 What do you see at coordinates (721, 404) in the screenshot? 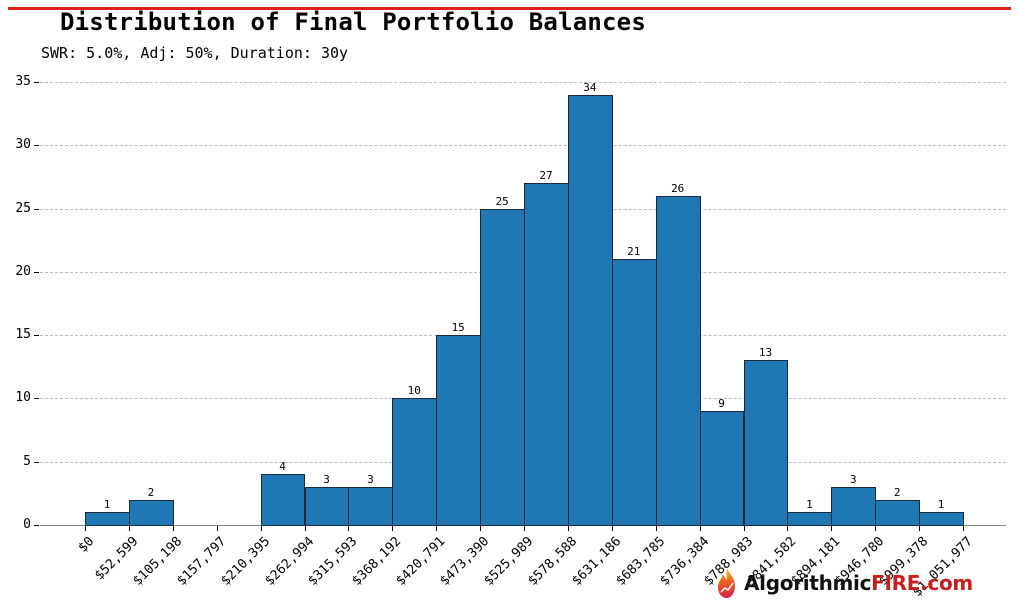
I see `bar-value-label: 9` at bounding box center [721, 404].